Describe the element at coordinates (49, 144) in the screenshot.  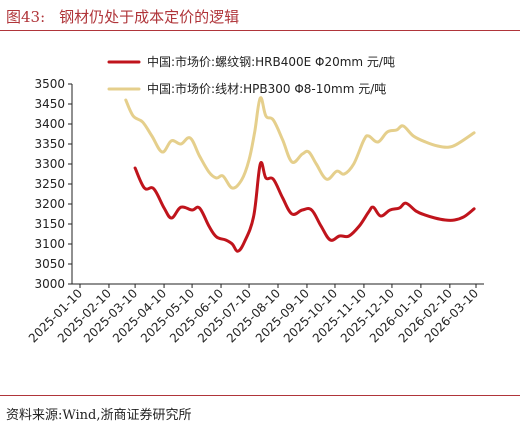
I see `y-tick-label: 3350` at that location.